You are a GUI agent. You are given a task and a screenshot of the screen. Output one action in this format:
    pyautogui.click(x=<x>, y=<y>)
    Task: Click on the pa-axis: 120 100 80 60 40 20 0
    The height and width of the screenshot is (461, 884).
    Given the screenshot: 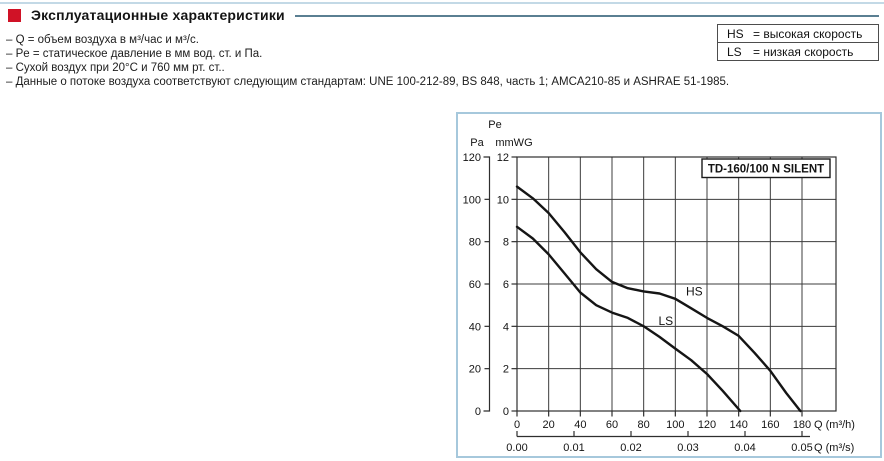 What is the action you would take?
    pyautogui.click(x=477, y=285)
    